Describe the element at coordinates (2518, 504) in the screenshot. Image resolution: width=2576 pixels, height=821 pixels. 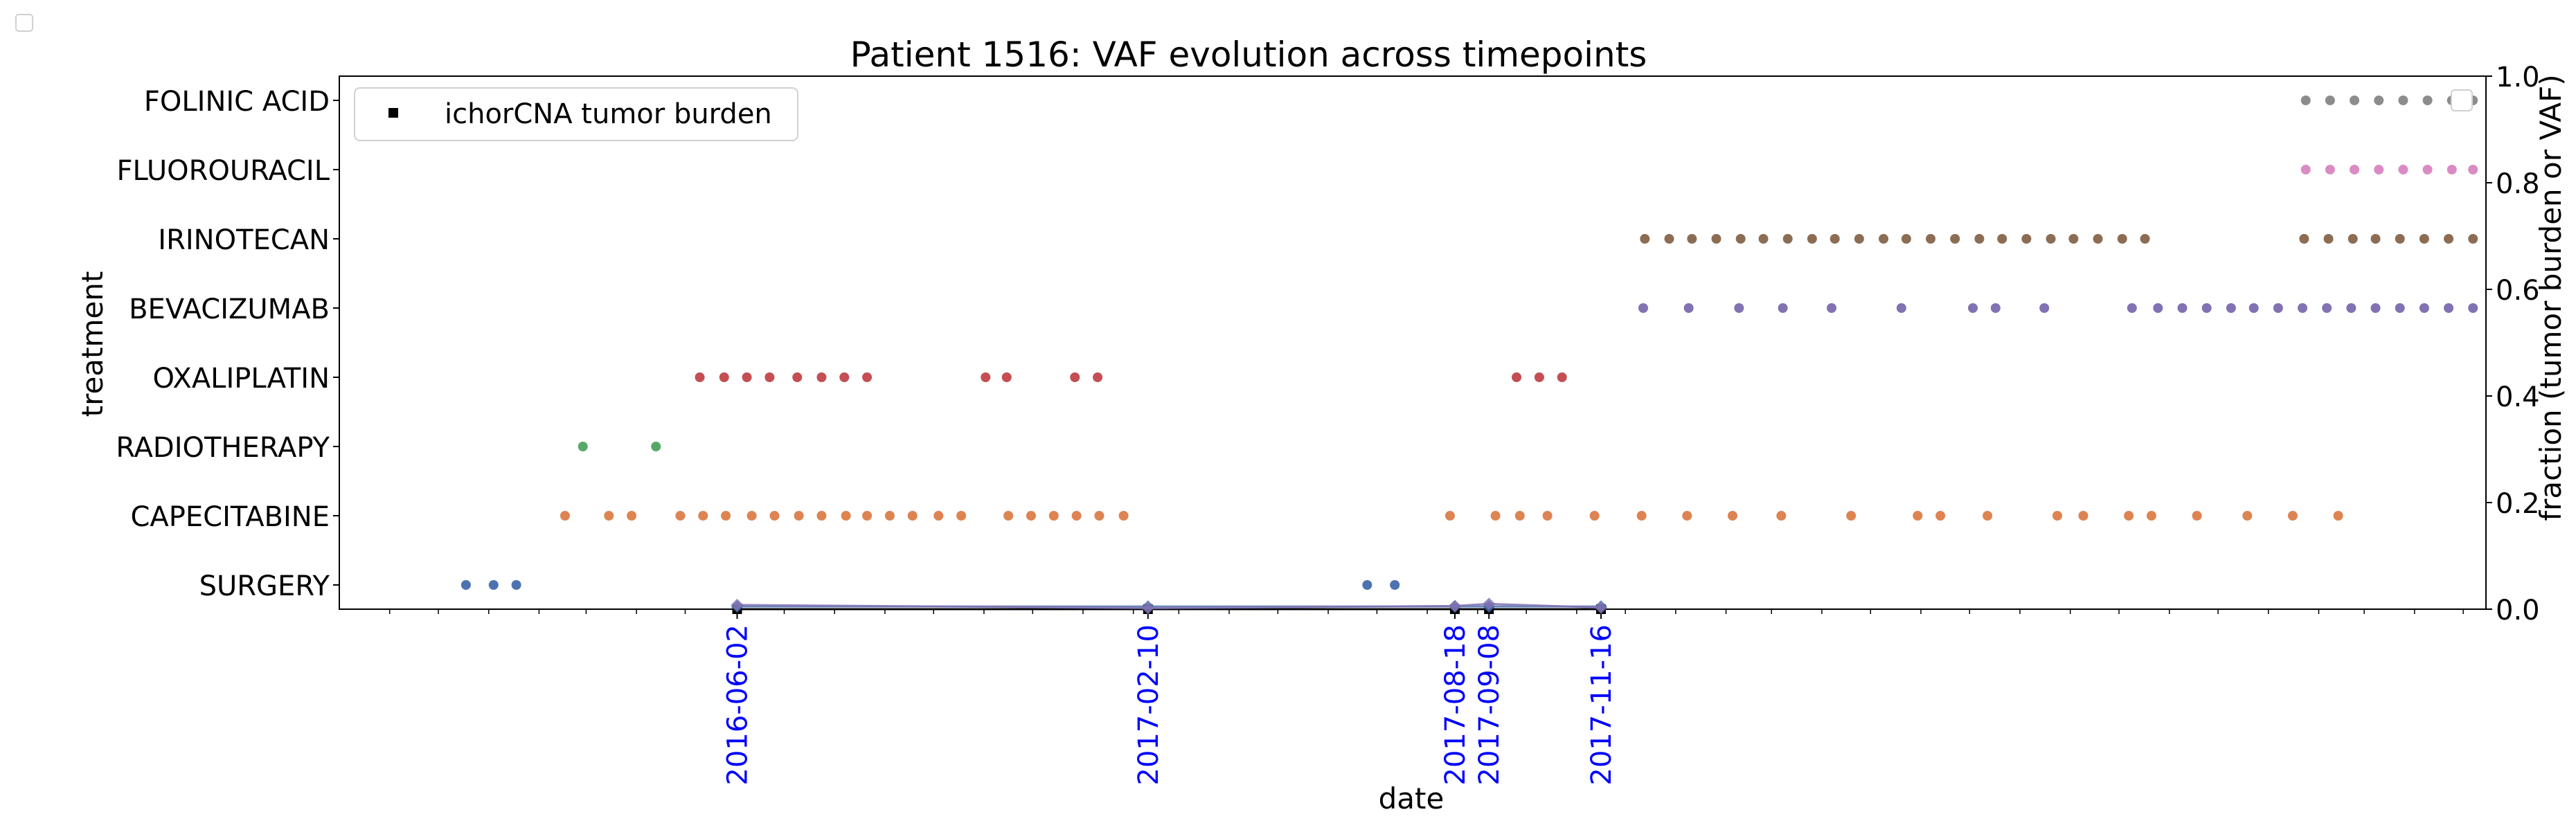
I see `right-y-tick-label: 0.2` at that location.